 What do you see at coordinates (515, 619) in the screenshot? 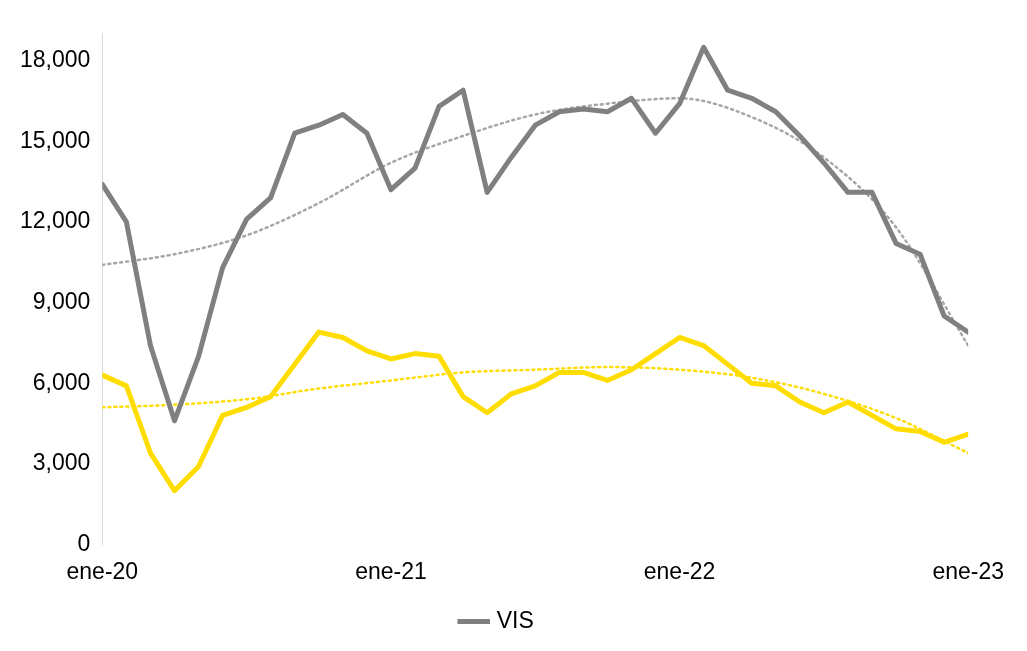
I see `legend-label: VIS` at bounding box center [515, 619].